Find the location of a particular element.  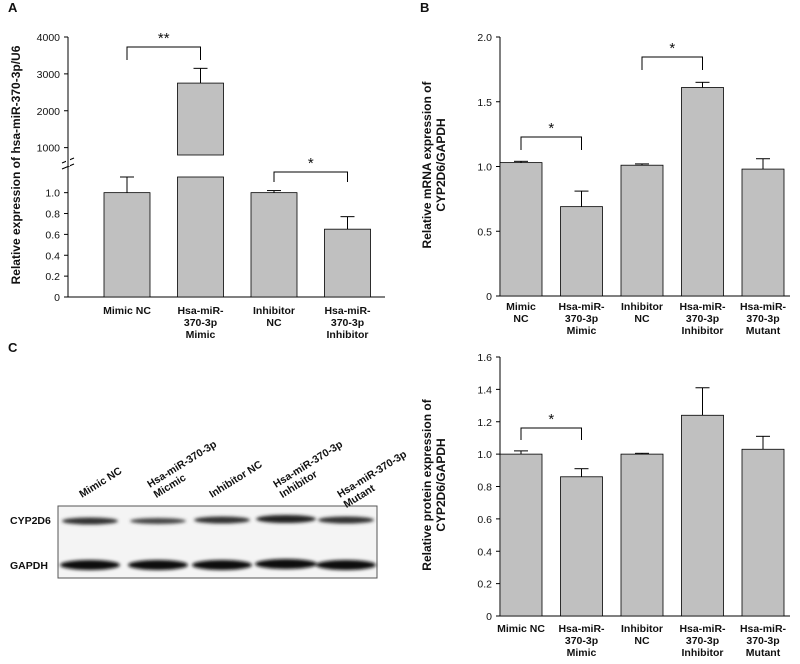

blot-lane-label: Hsa-miR-370-3pMutant is located at coordinates (375, 479).